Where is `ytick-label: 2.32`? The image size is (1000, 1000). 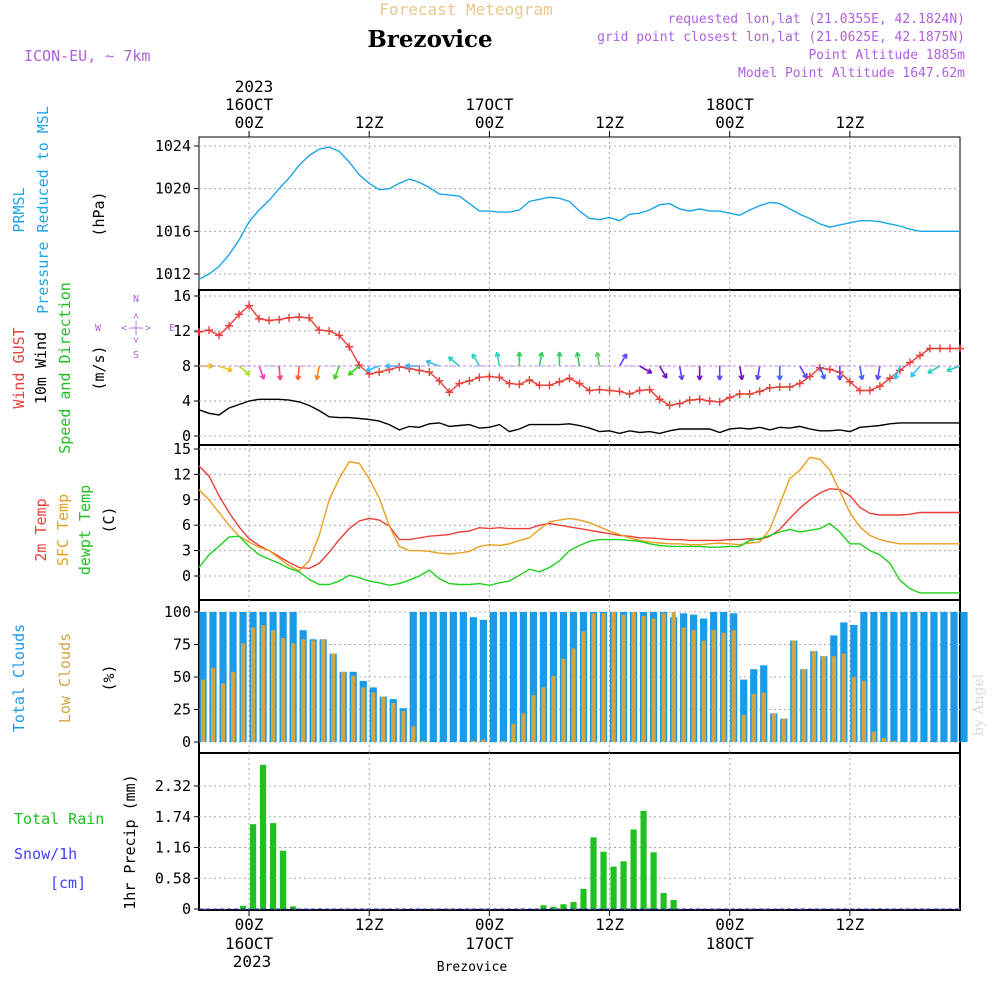 ytick-label: 2.32 is located at coordinates (173, 786).